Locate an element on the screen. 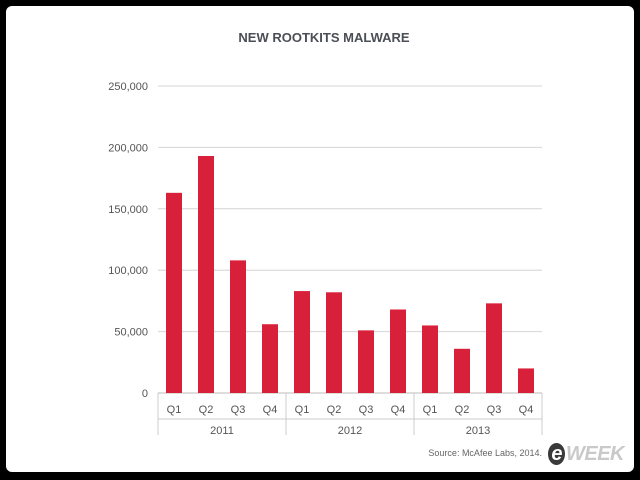 This screenshot has width=640, height=480. eweek-logo-text: WEEK is located at coordinates (595, 454).